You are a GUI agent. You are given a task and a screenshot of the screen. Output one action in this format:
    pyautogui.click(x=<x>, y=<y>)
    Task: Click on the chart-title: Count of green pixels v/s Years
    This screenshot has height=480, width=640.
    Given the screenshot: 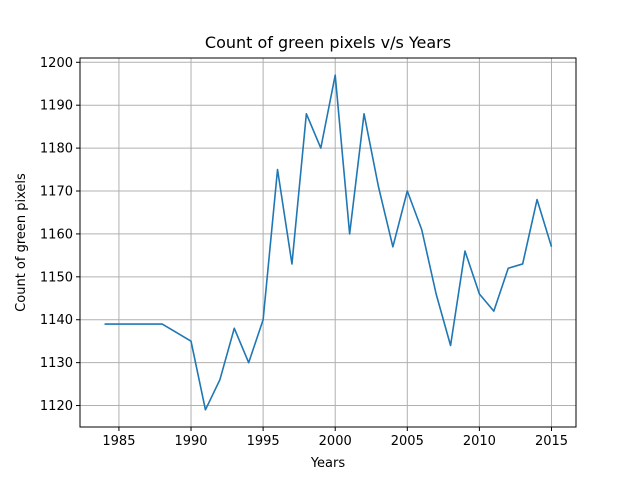 What is the action you would take?
    pyautogui.click(x=328, y=42)
    